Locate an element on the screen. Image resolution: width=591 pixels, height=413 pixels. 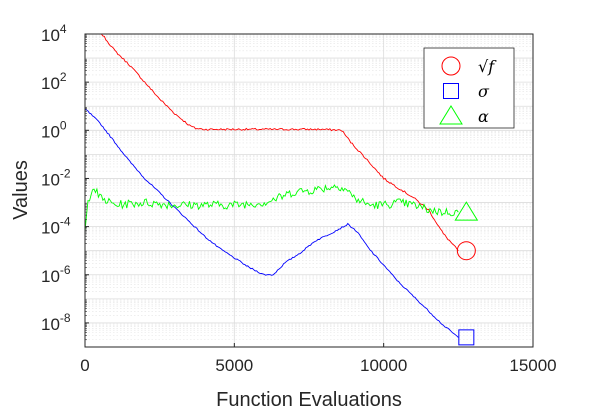
x-tick-label: 5000 is located at coordinates (234, 365).